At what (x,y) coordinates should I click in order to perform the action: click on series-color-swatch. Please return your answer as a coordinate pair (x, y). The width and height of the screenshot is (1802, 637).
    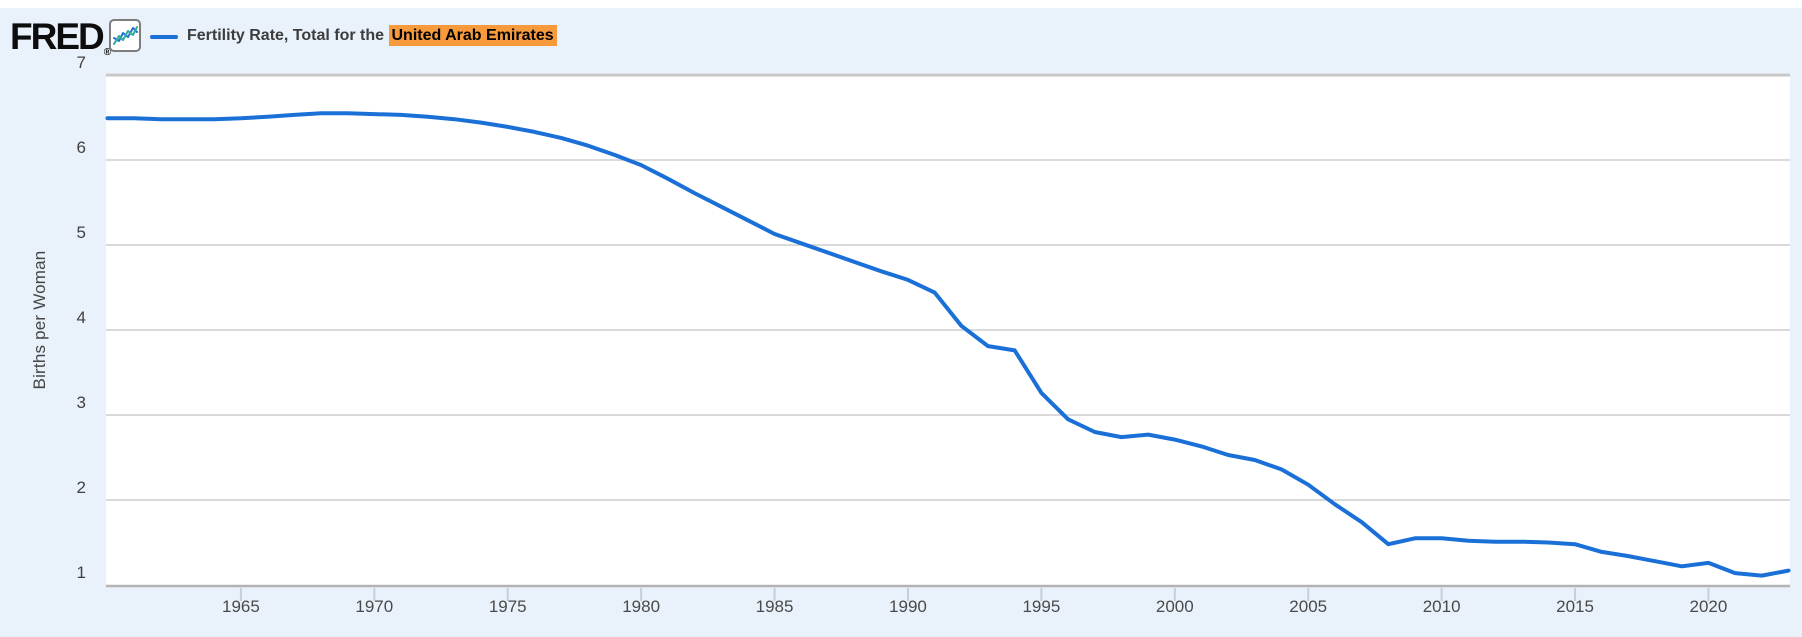
    Looking at the image, I should click on (164, 37).